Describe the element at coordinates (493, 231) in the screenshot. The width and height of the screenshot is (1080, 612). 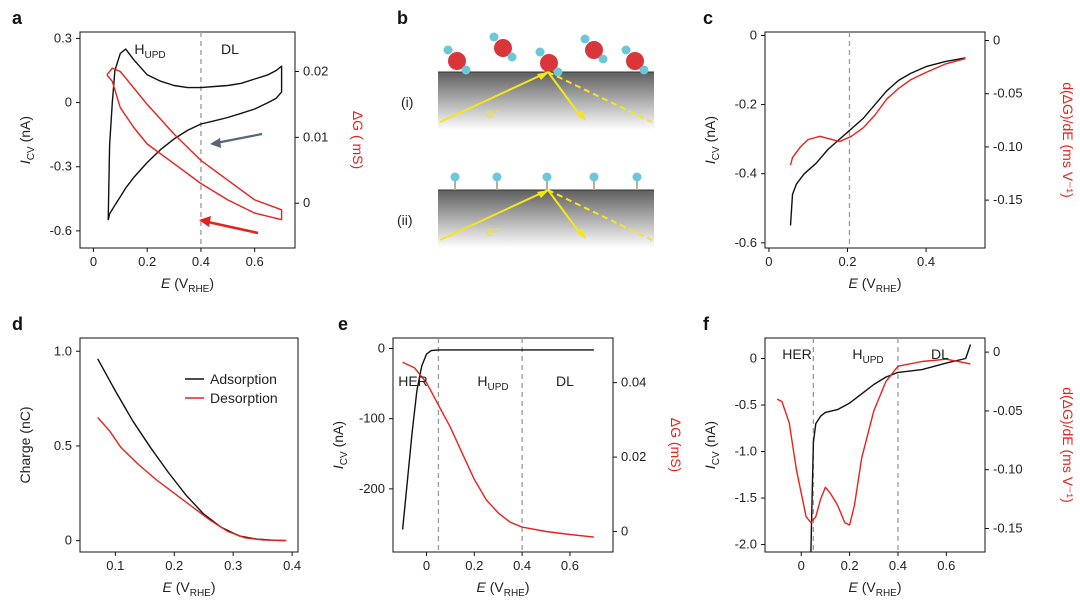
I see `b-electron-label-2: e⁻` at that location.